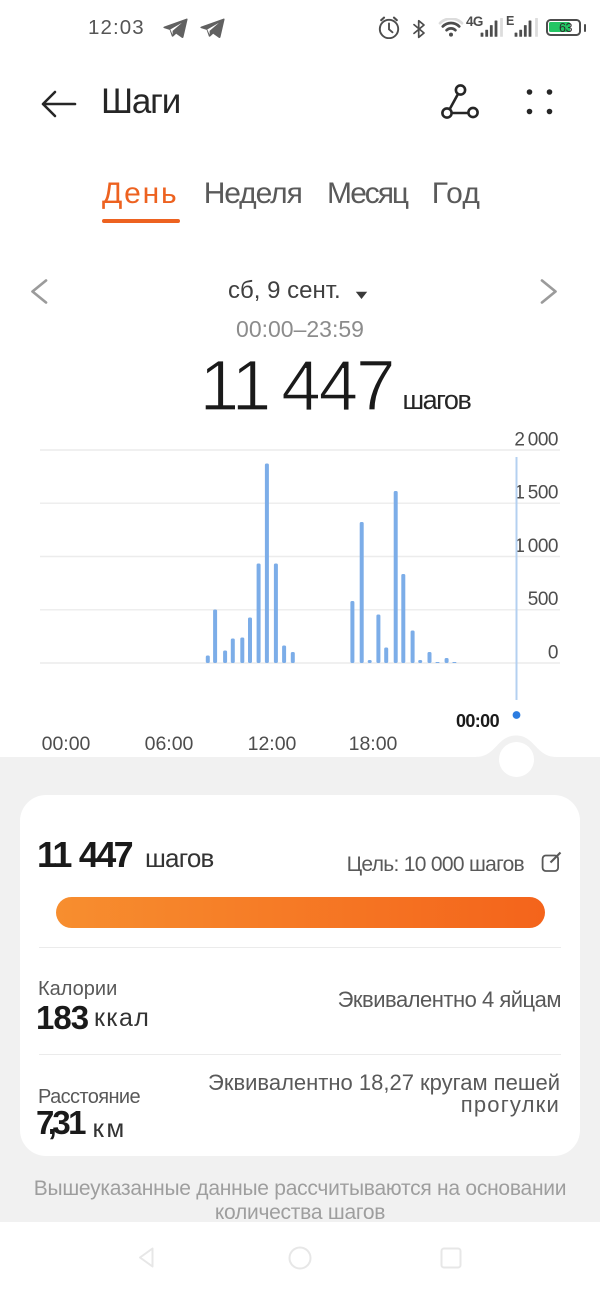 Image resolution: width=600 pixels, height=1299 pixels. What do you see at coordinates (536, 546) in the screenshot?
I see `svg-text: 1 000` at bounding box center [536, 546].